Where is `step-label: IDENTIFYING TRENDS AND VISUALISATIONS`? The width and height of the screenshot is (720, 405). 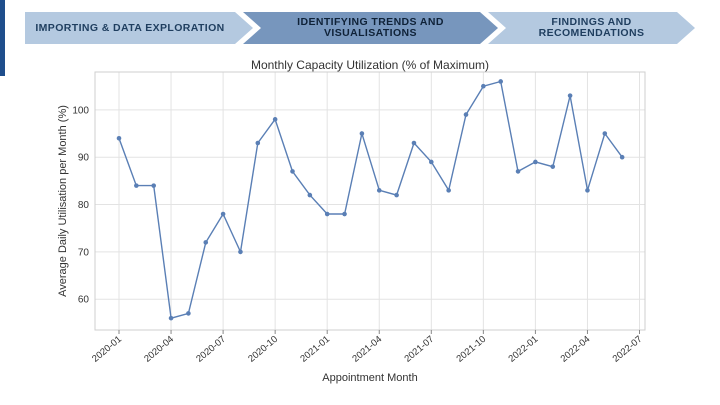 step-label: IDENTIFYING TRENDS AND VISUALISATIONS is located at coordinates (370, 27).